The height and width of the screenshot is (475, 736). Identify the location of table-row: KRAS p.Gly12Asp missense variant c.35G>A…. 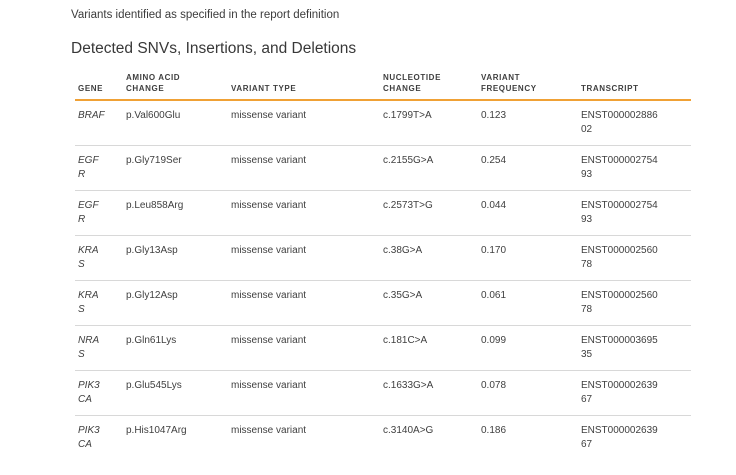
(383, 302).